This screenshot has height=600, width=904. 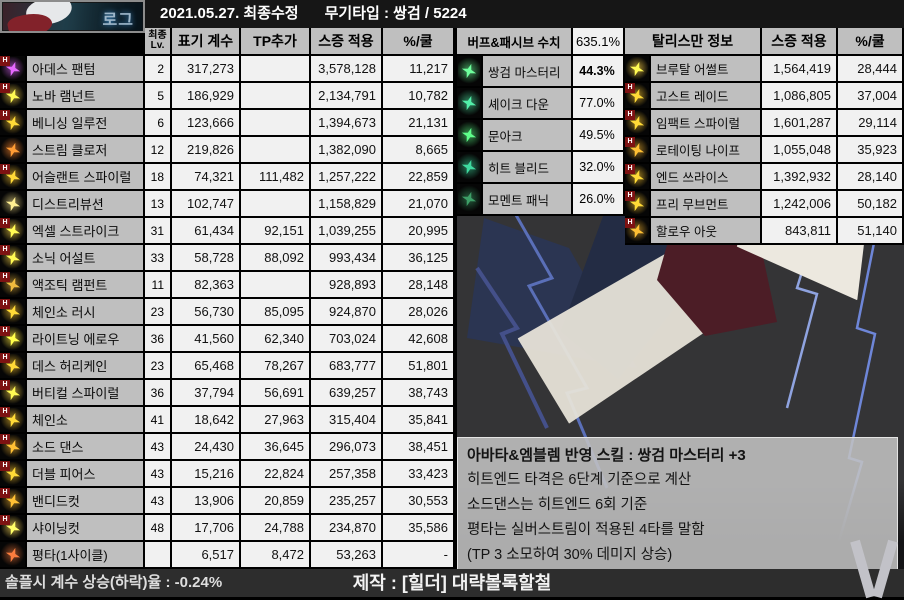 What do you see at coordinates (206, 258) in the screenshot?
I see `skill-coefficient-cell: 58,728` at bounding box center [206, 258].